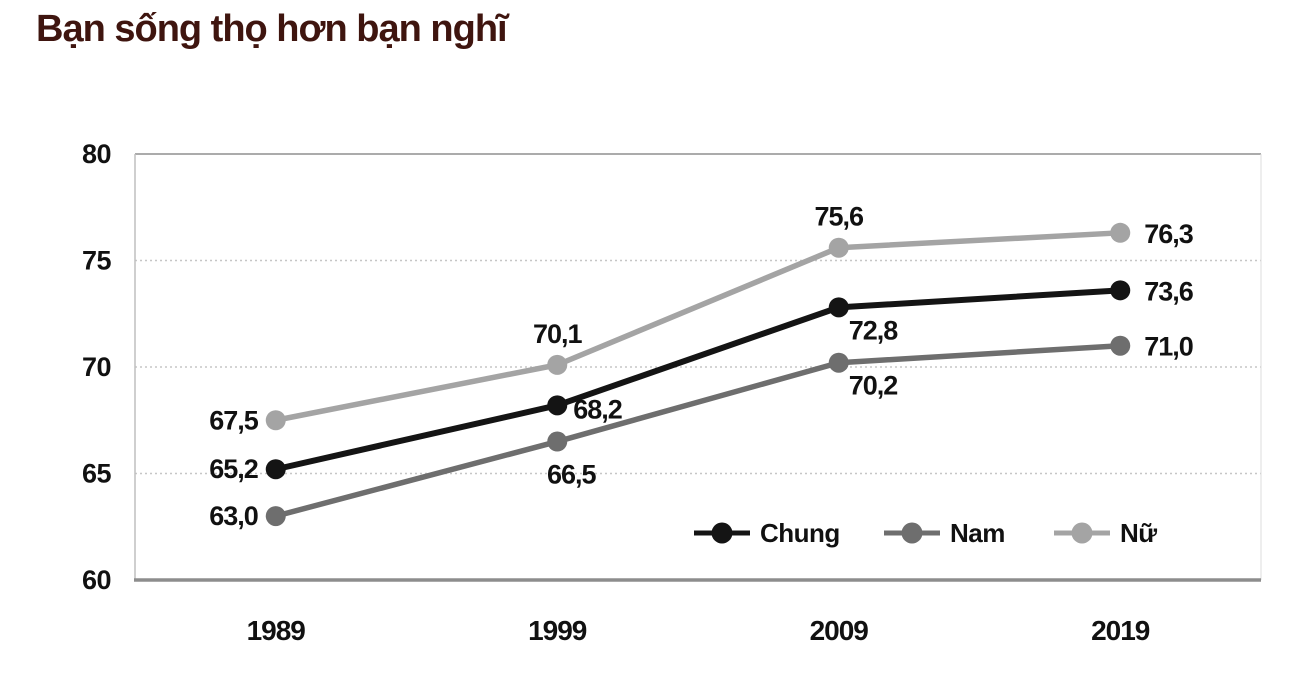  What do you see at coordinates (977, 533) in the screenshot?
I see `legend-label-nam: Nam` at bounding box center [977, 533].